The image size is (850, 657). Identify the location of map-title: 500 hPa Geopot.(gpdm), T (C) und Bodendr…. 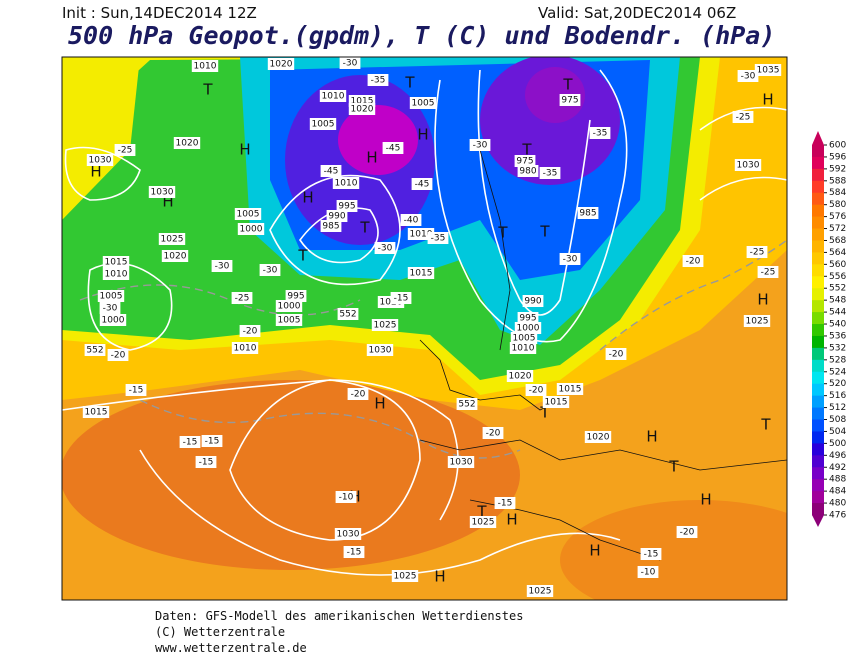
(421, 35).